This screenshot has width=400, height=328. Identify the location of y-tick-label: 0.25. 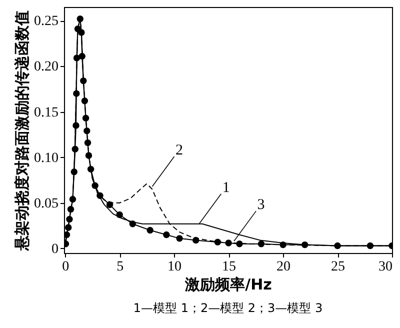
(46, 22).